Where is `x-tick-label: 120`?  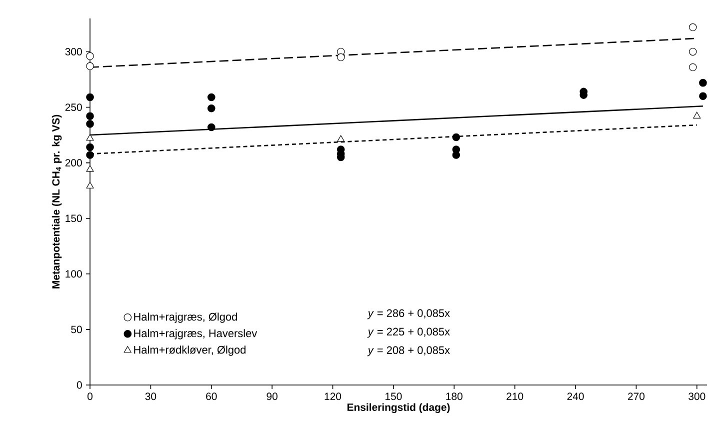 x-tick-label: 120 is located at coordinates (333, 396).